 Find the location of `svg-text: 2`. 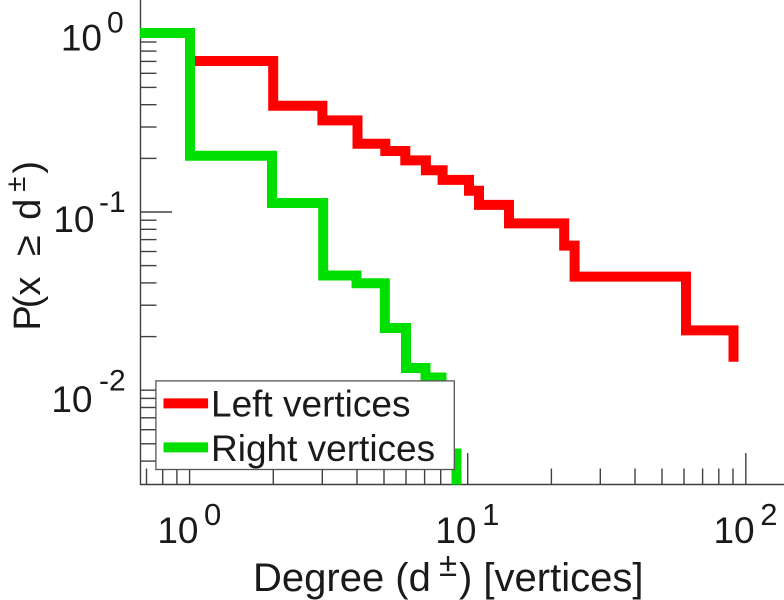

svg-text: 2 is located at coordinates (768, 514).